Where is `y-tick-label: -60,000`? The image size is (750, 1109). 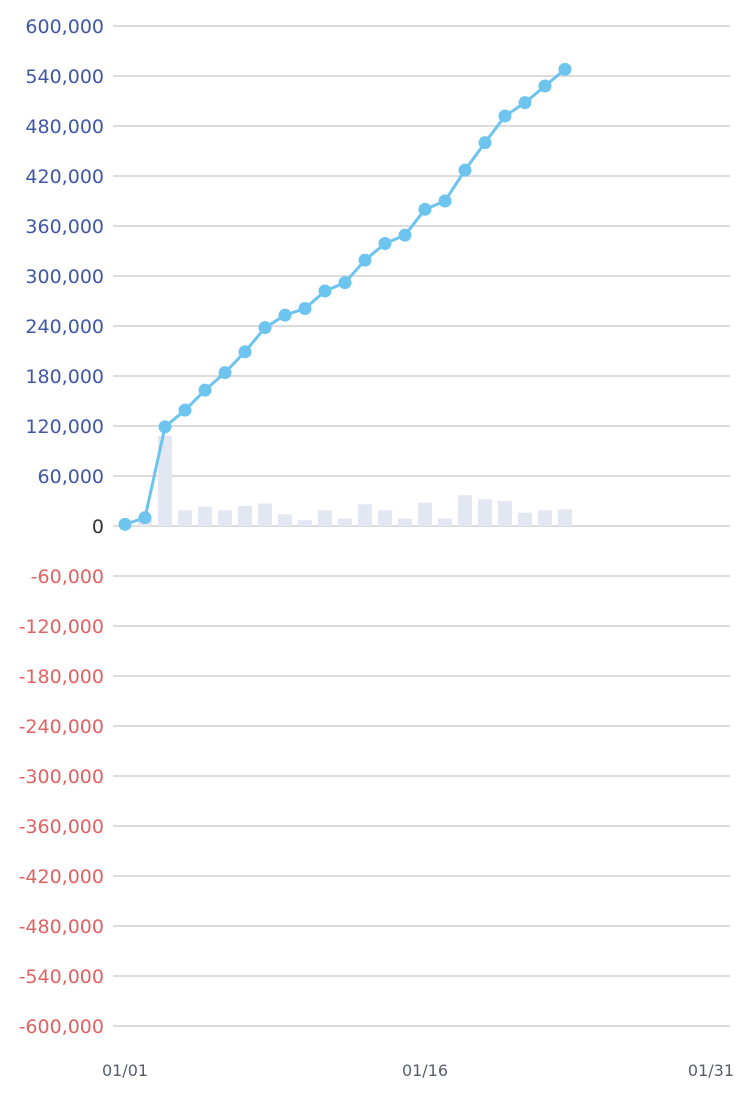
y-tick-label: -60,000 is located at coordinates (67, 577).